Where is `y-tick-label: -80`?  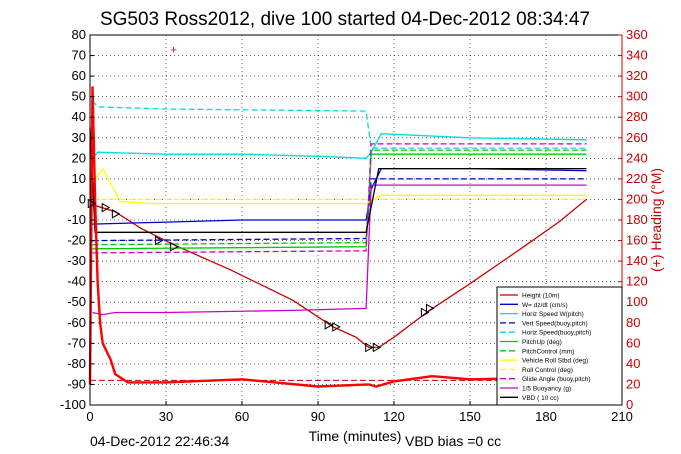
y-tick-label: -80 is located at coordinates (76, 363).